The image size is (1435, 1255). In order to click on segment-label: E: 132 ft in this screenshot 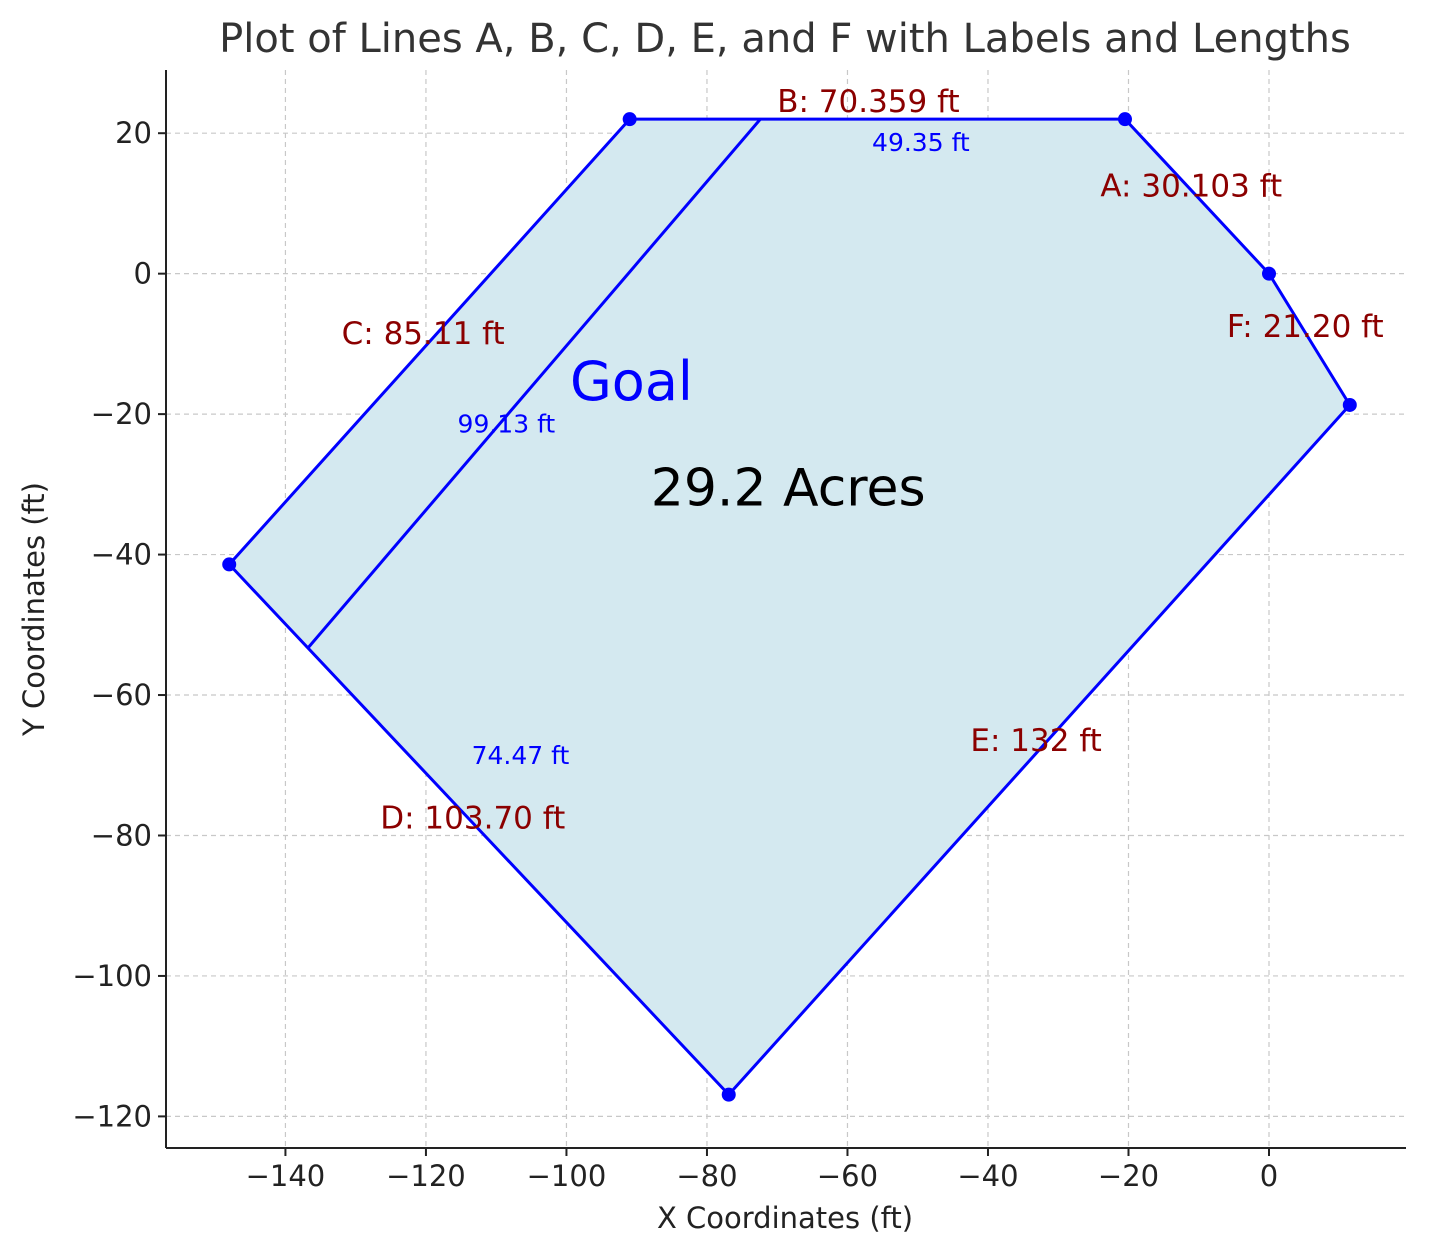, I will do `click(1035, 741)`.